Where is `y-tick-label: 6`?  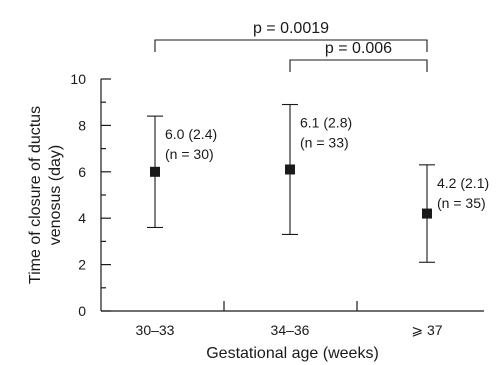 y-tick-label: 6 is located at coordinates (82, 172).